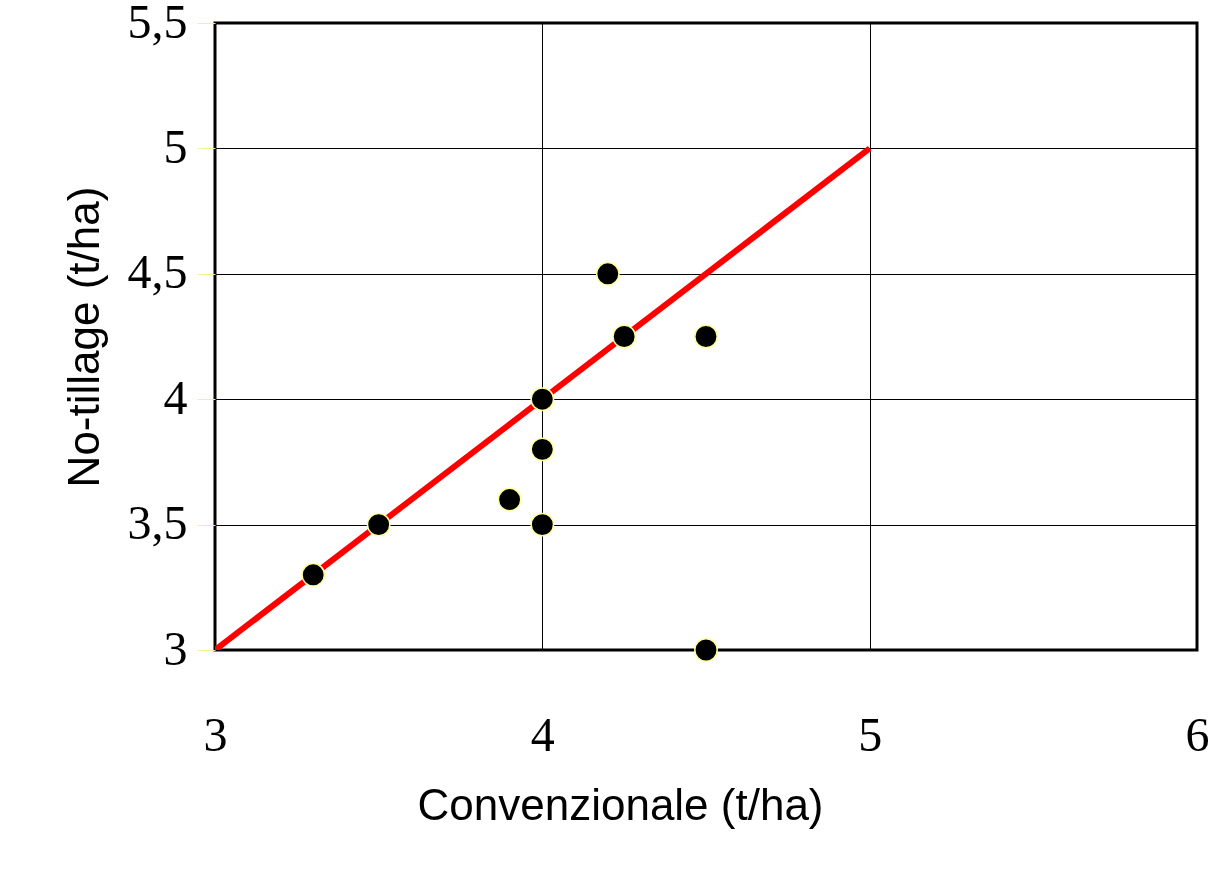 The height and width of the screenshot is (874, 1225). I want to click on x-tick-label: 3, so click(215, 734).